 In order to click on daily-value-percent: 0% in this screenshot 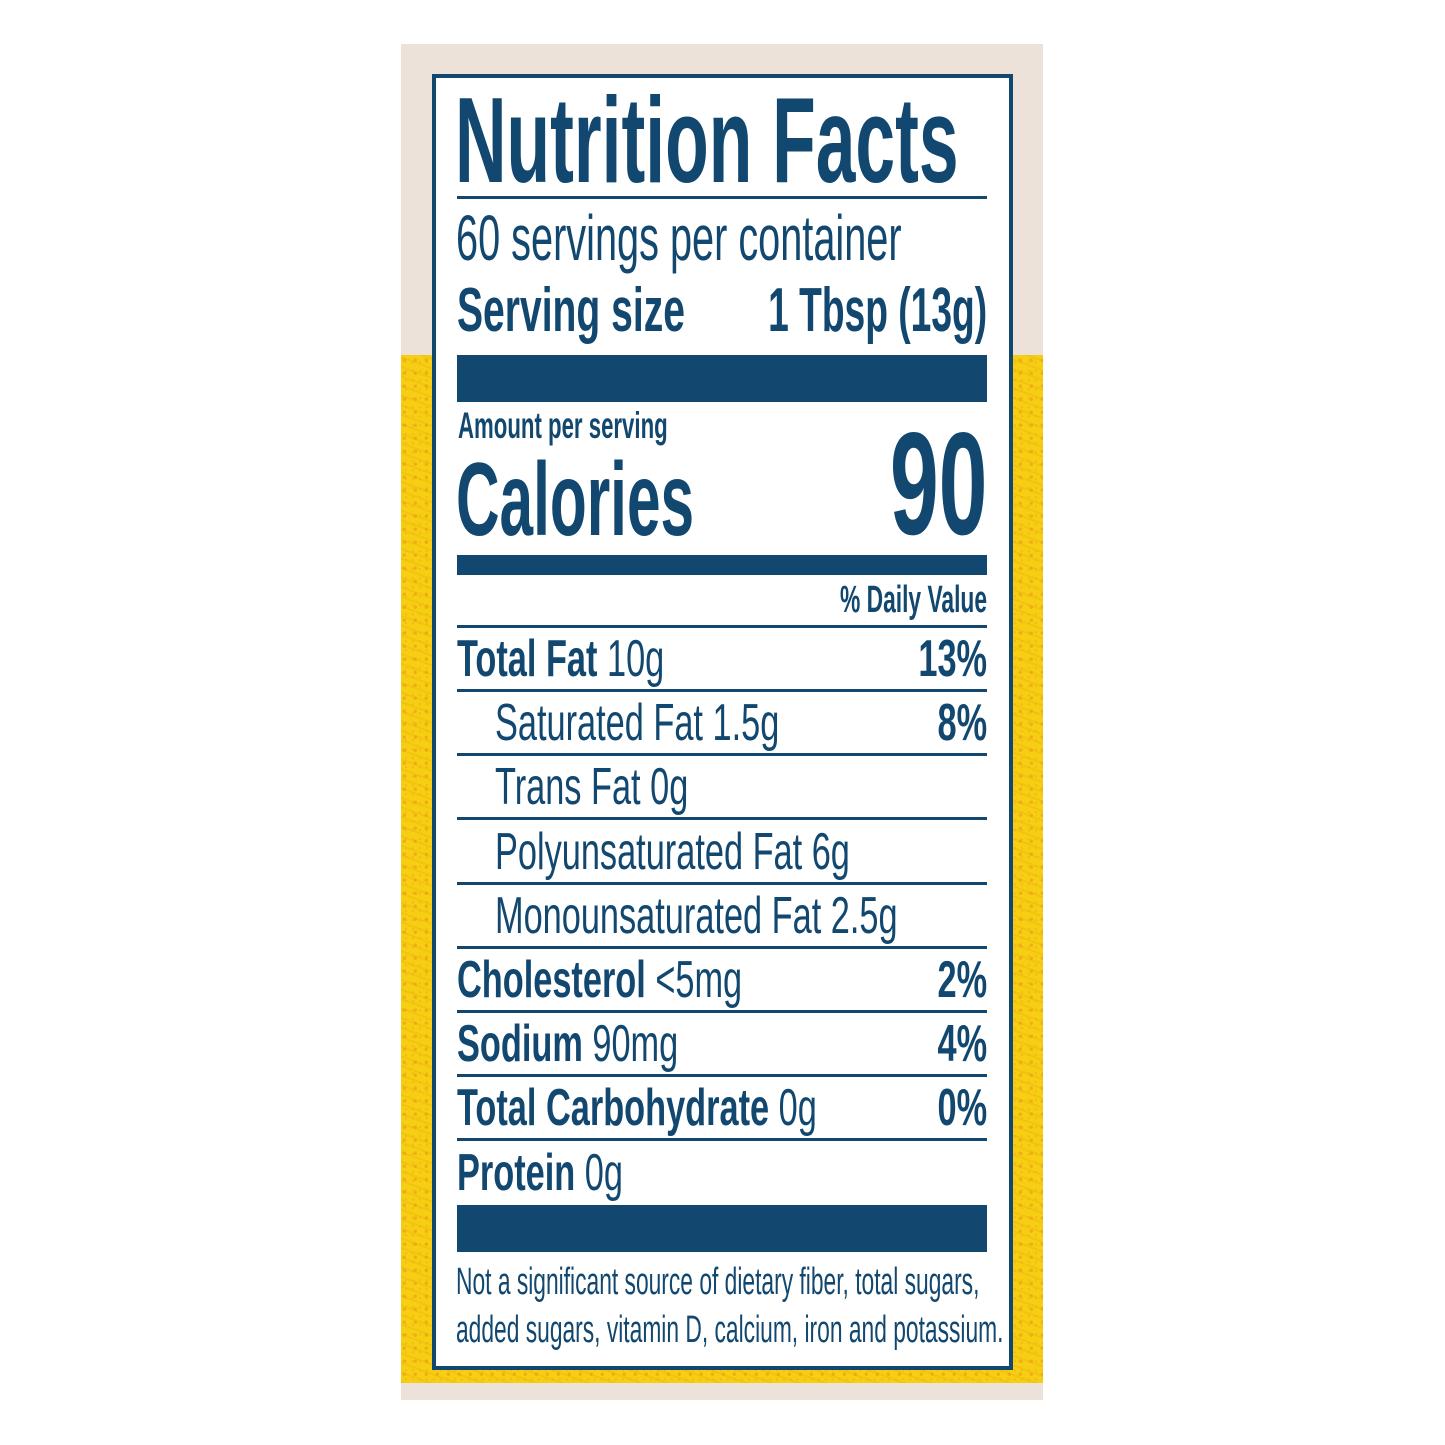, I will do `click(962, 1108)`.